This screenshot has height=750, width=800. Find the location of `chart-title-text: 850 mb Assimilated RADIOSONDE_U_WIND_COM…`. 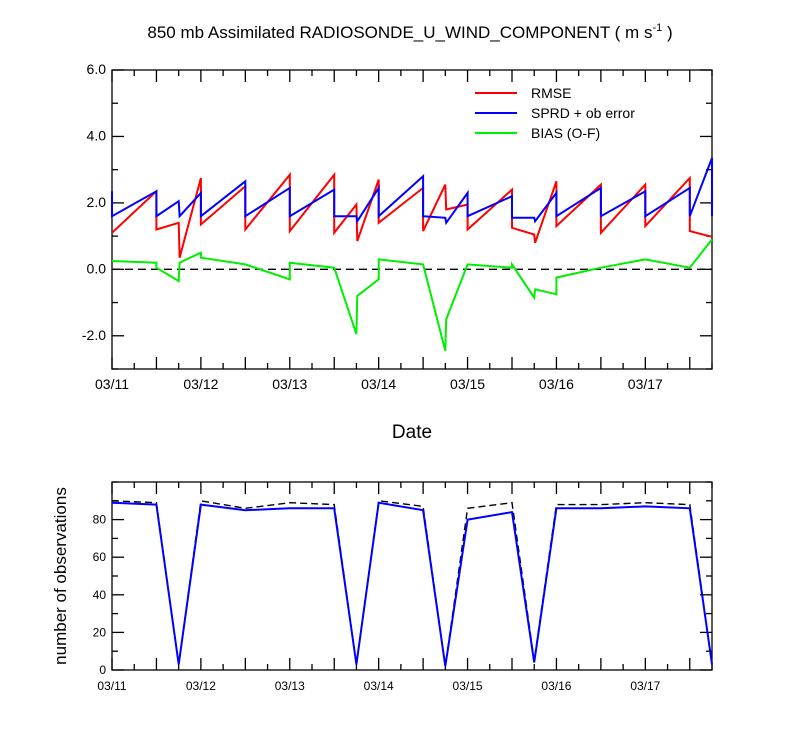

chart-title-text: 850 mb Assimilated RADIOSONDE_U_WIND_COM… is located at coordinates (399, 32).